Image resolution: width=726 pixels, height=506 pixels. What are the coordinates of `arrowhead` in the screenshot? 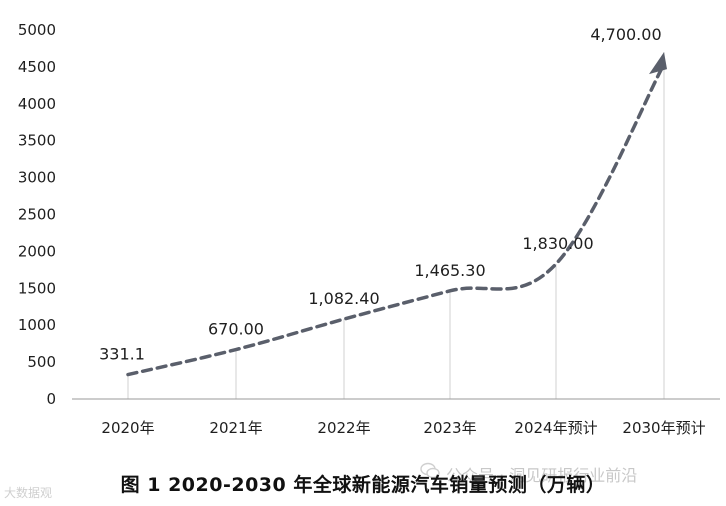 It's located at (658, 63).